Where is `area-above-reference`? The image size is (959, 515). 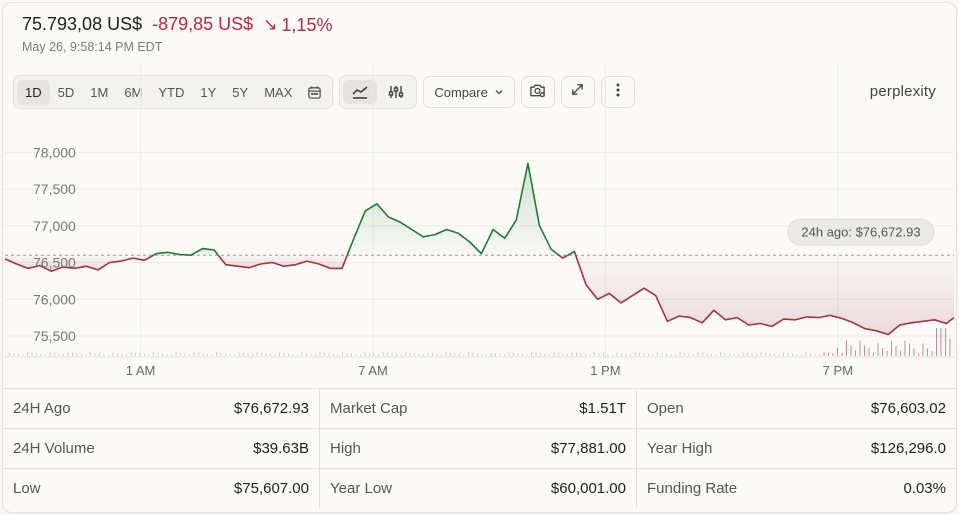
area-above-reference is located at coordinates (186, 252).